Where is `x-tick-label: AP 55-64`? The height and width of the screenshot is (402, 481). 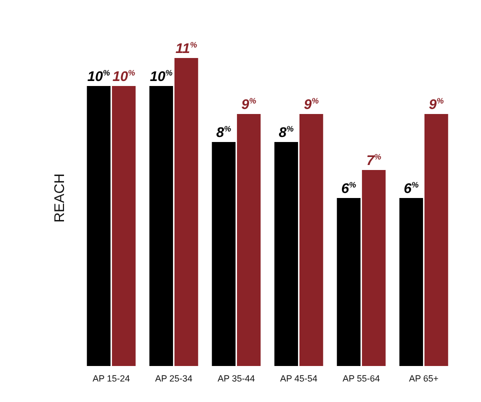
x-tick-label: AP 55-64 is located at coordinates (361, 379).